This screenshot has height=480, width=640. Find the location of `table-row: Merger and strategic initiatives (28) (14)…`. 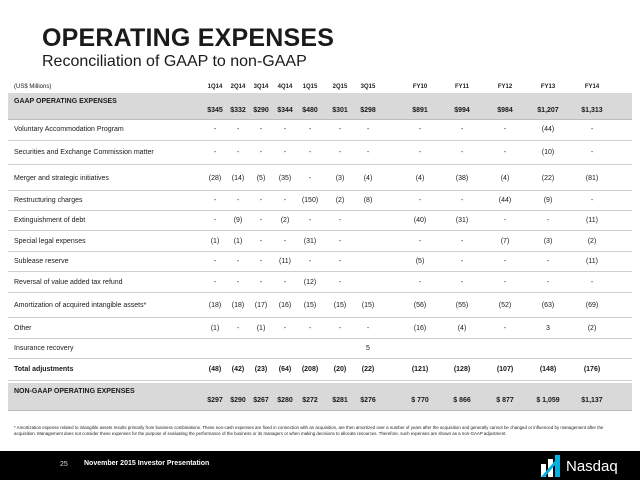

table-row: Merger and strategic initiatives (28) (14)… is located at coordinates (320, 179).